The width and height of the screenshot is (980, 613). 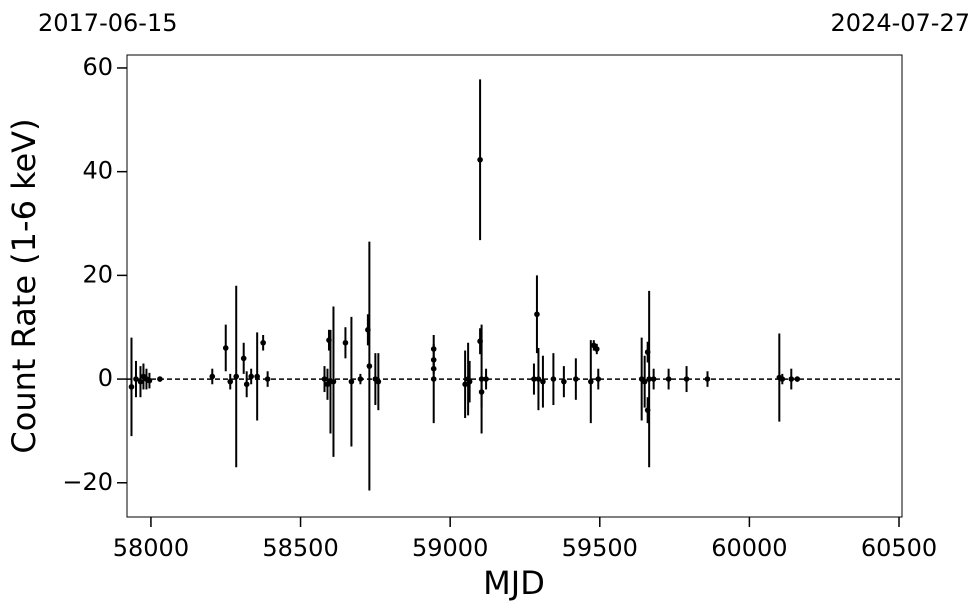 I want to click on x-tick-label: 59500, so click(x=600, y=548).